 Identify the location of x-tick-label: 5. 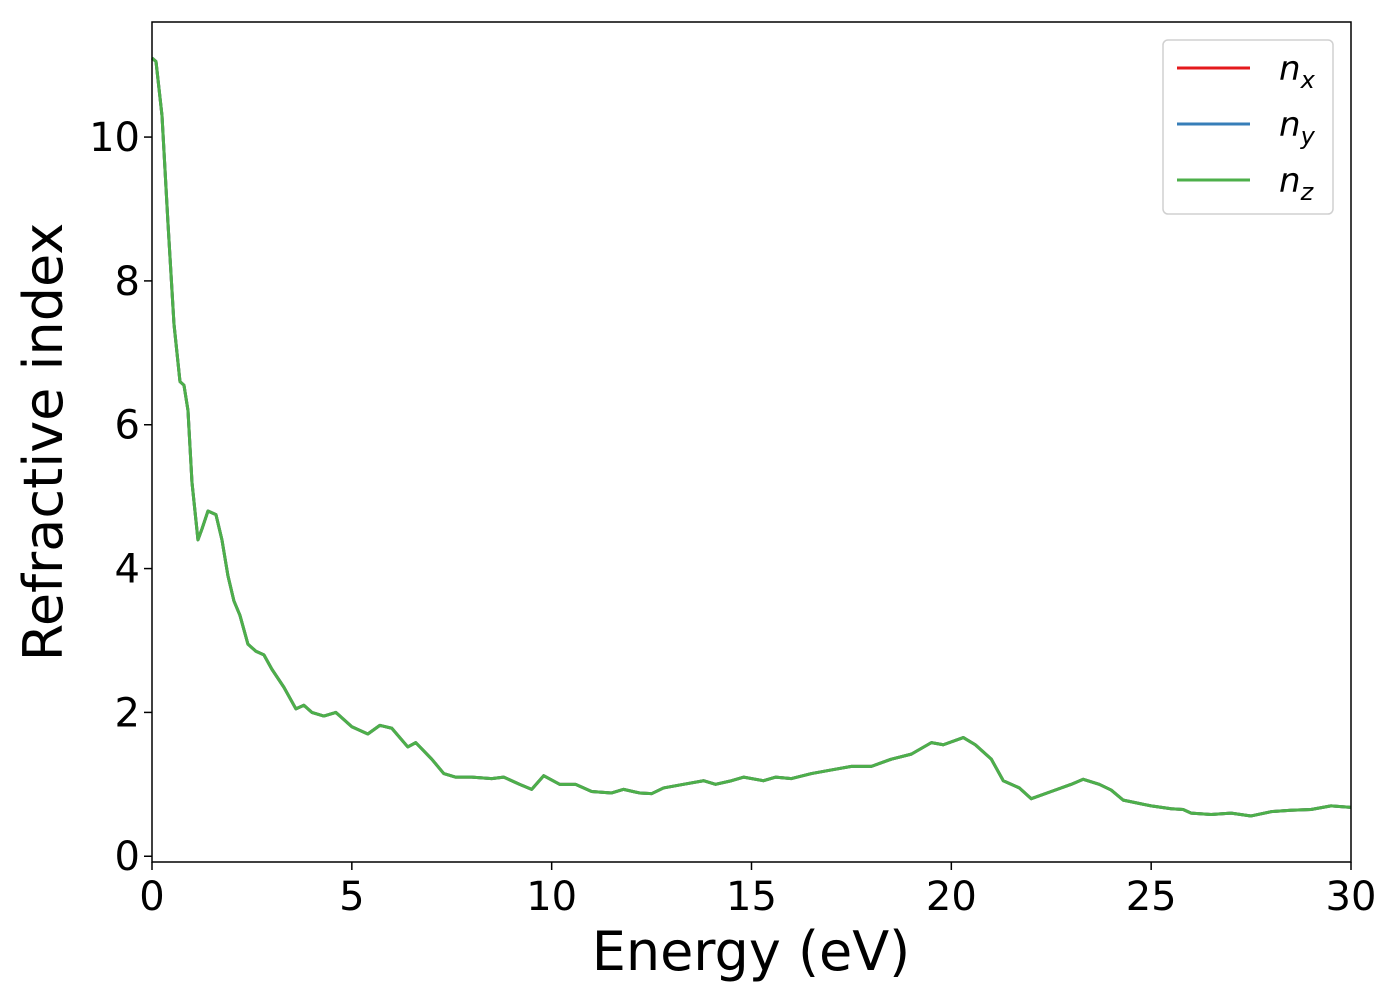
(351, 897).